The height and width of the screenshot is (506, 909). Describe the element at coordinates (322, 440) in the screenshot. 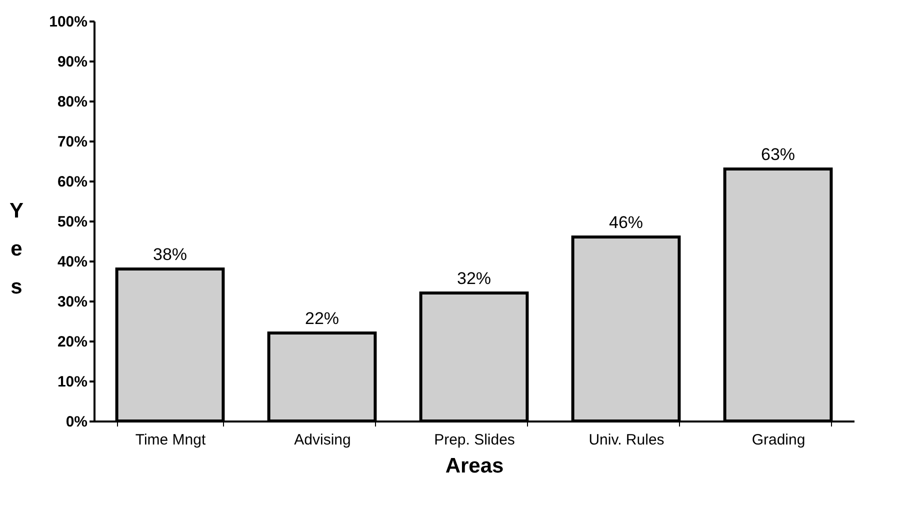

I see `x-tick-label: Advising` at that location.